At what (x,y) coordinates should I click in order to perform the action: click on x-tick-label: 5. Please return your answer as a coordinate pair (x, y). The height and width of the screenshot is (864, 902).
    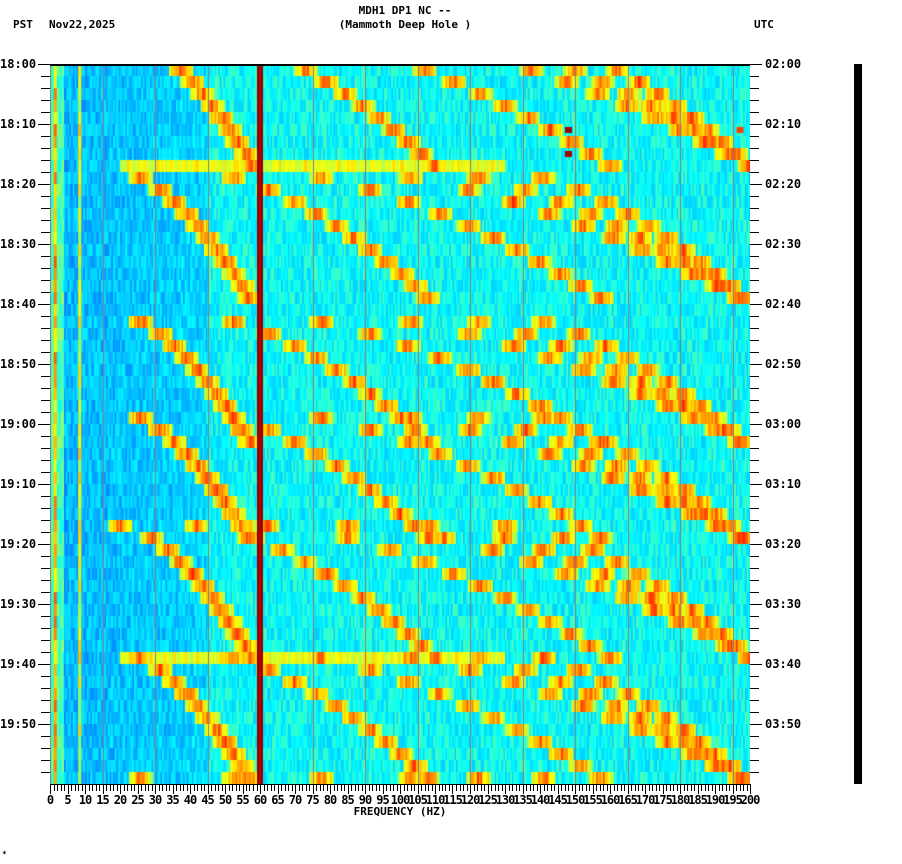
    Looking at the image, I should click on (67, 800).